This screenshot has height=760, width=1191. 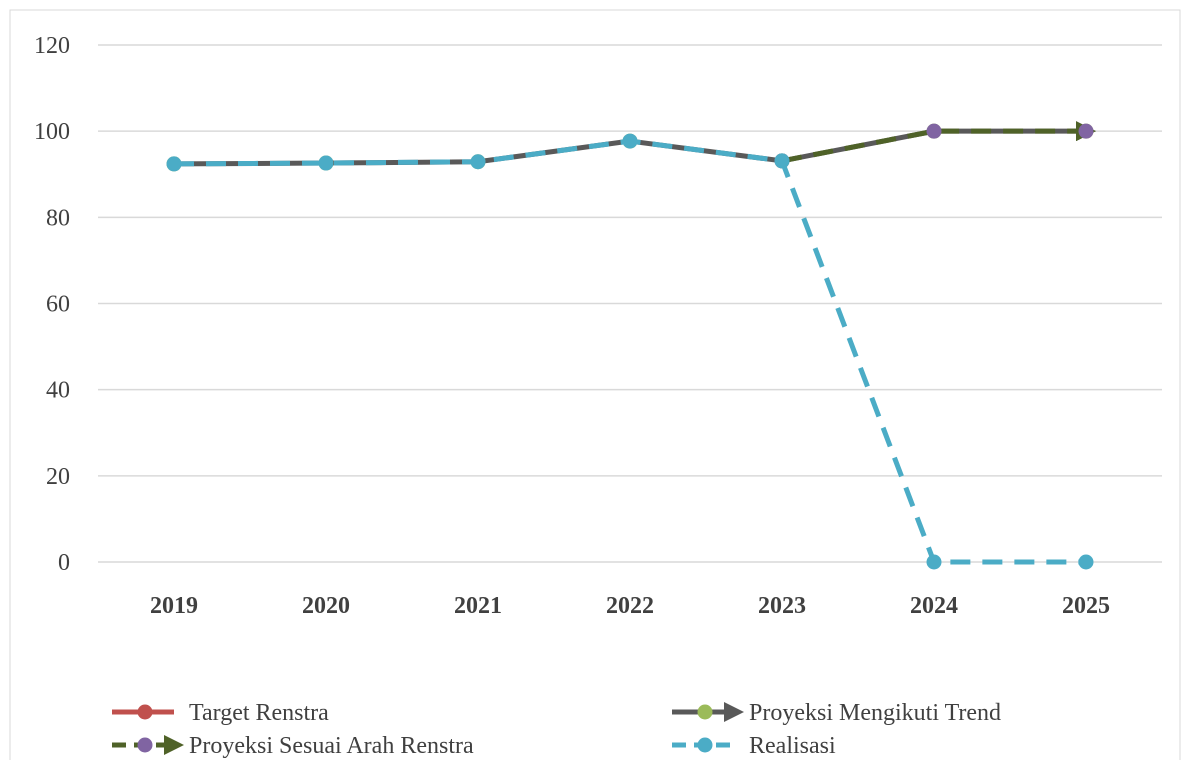 I want to click on legend-label: Target Renstra, so click(x=259, y=713).